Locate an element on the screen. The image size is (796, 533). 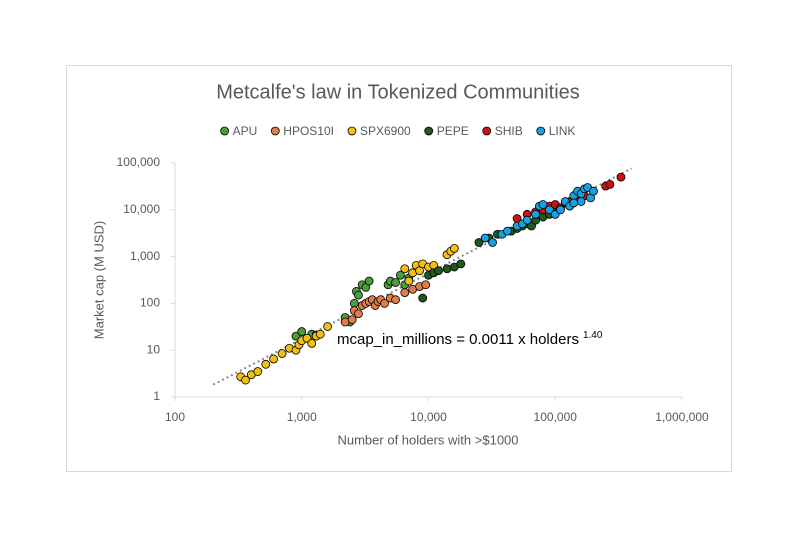
legend-label: SPX6900 is located at coordinates (385, 131).